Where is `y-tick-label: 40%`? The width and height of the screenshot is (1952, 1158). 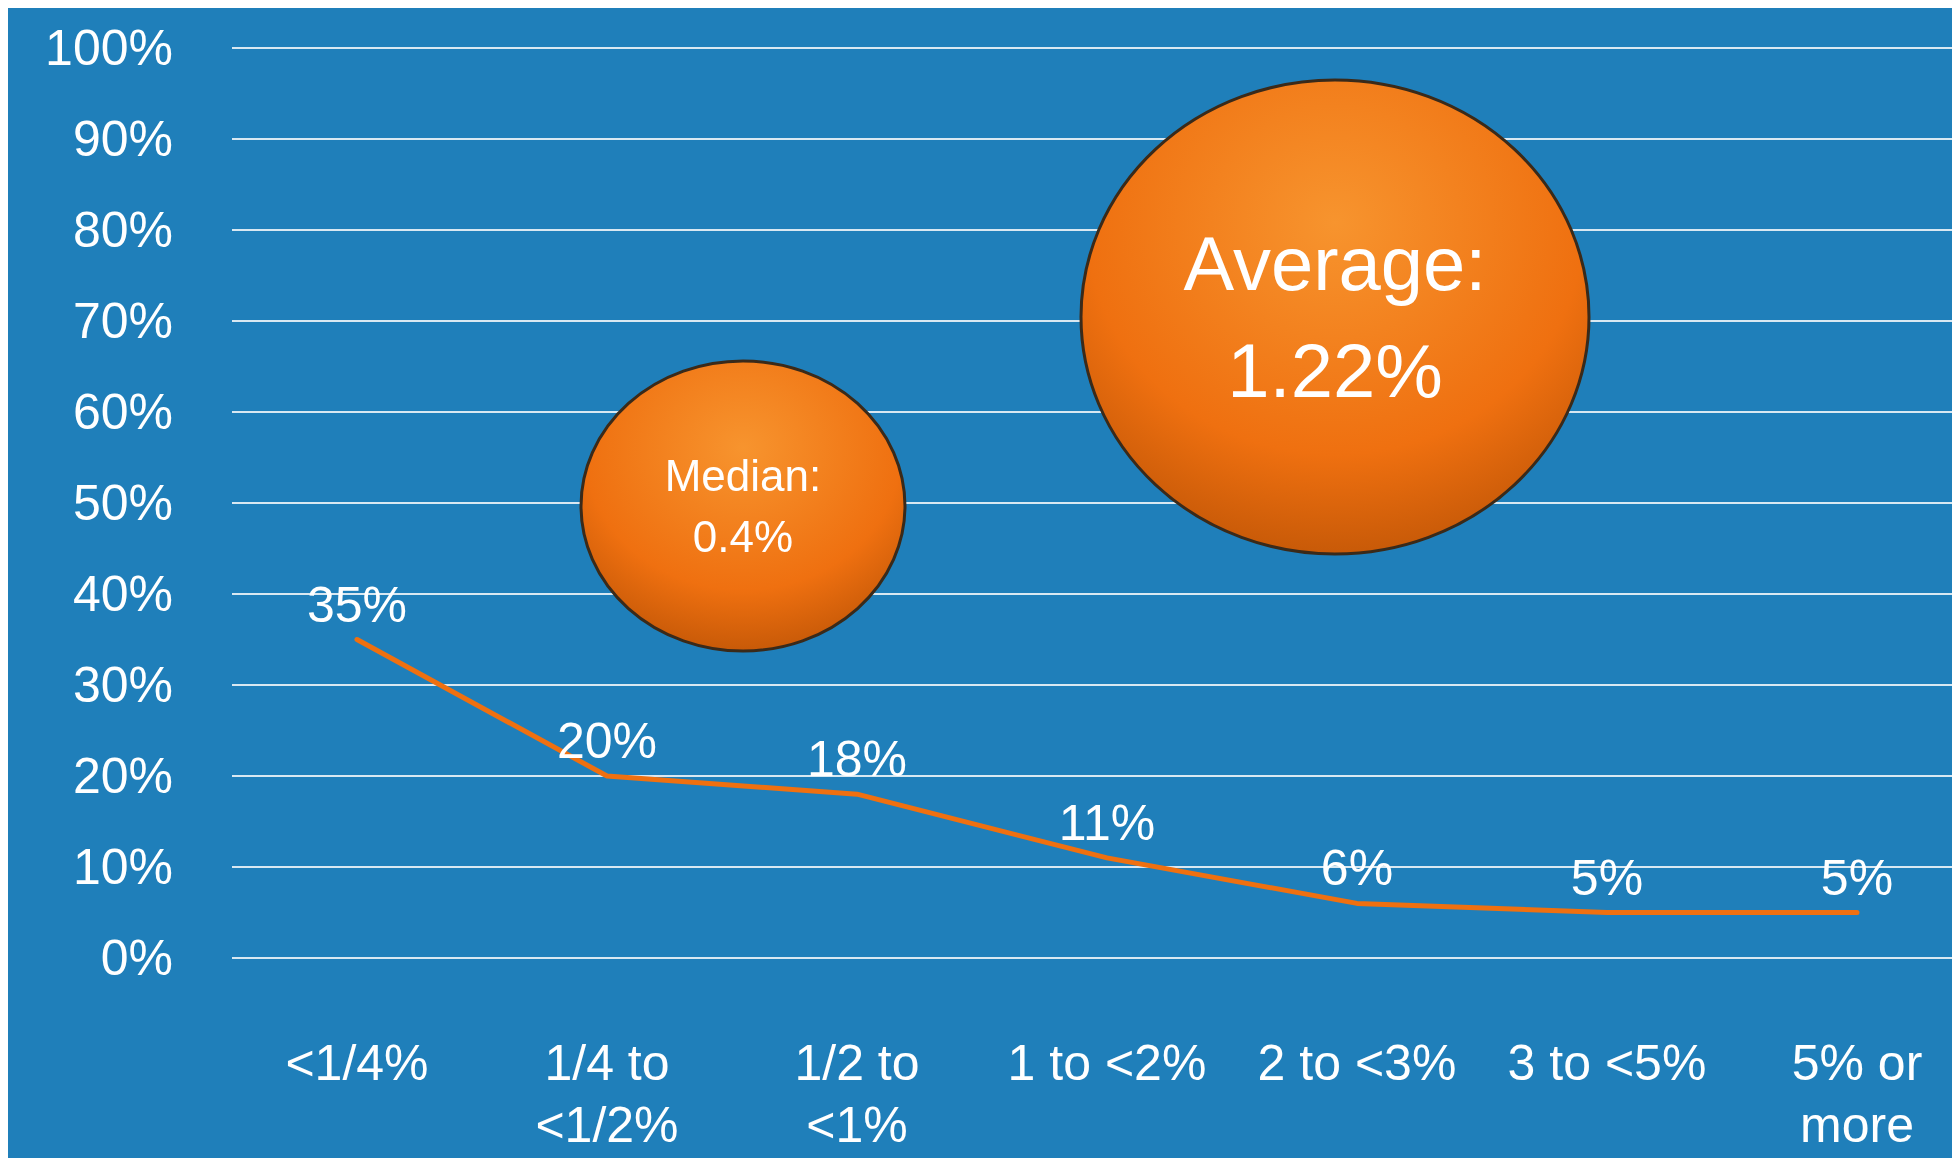 y-tick-label: 40% is located at coordinates (122, 594).